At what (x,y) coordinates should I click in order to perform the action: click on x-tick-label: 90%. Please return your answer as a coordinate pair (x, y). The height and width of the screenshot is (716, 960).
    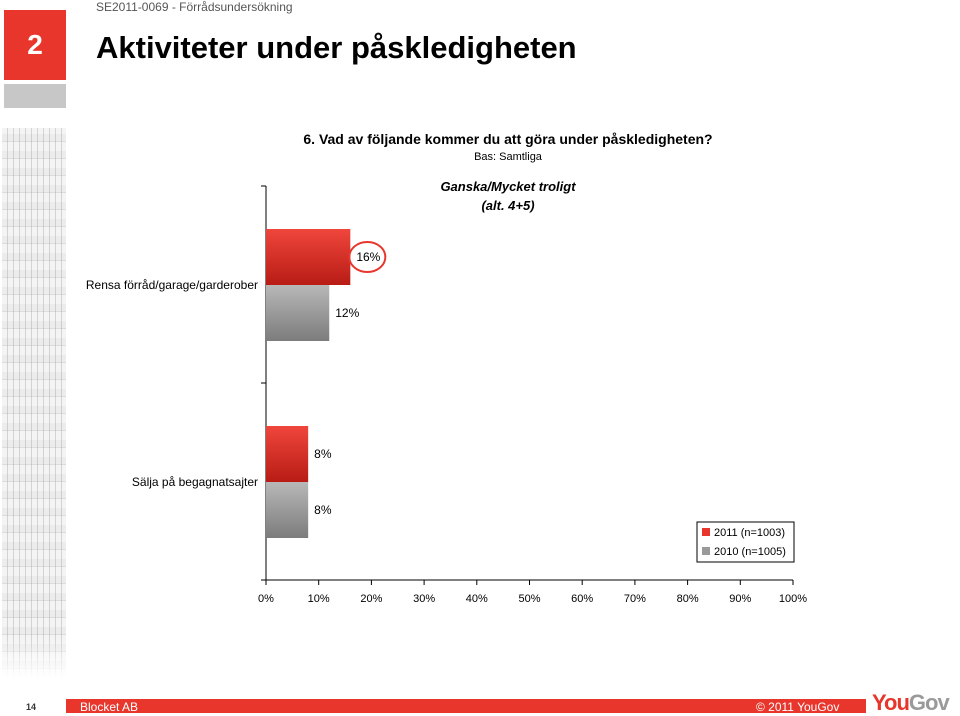
    Looking at the image, I should click on (740, 599).